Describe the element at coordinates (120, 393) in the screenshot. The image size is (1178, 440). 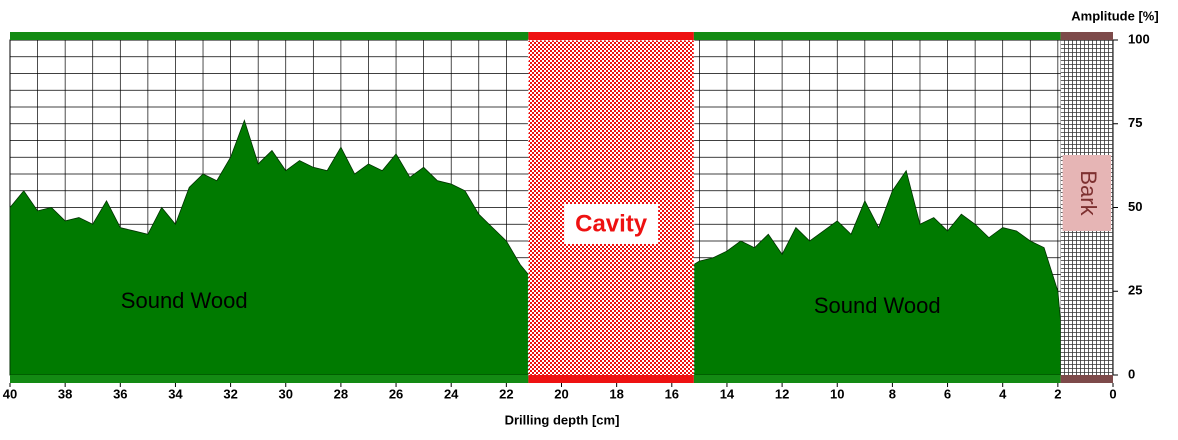
I see `x-tick-label: 36` at that location.